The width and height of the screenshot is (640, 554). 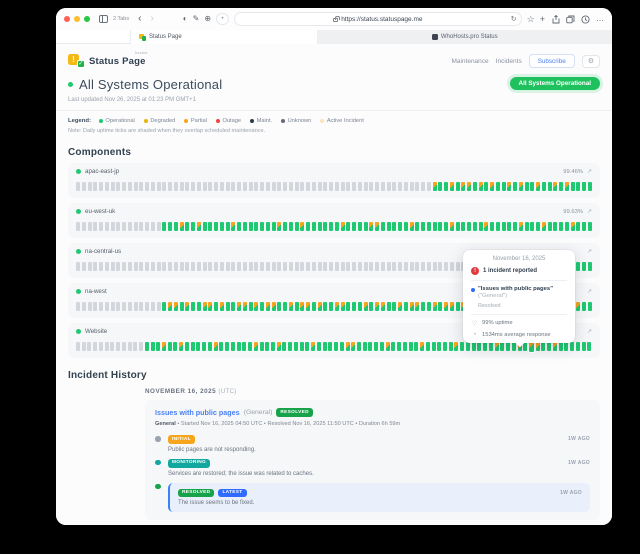 I want to click on share-icon, so click(x=556, y=19).